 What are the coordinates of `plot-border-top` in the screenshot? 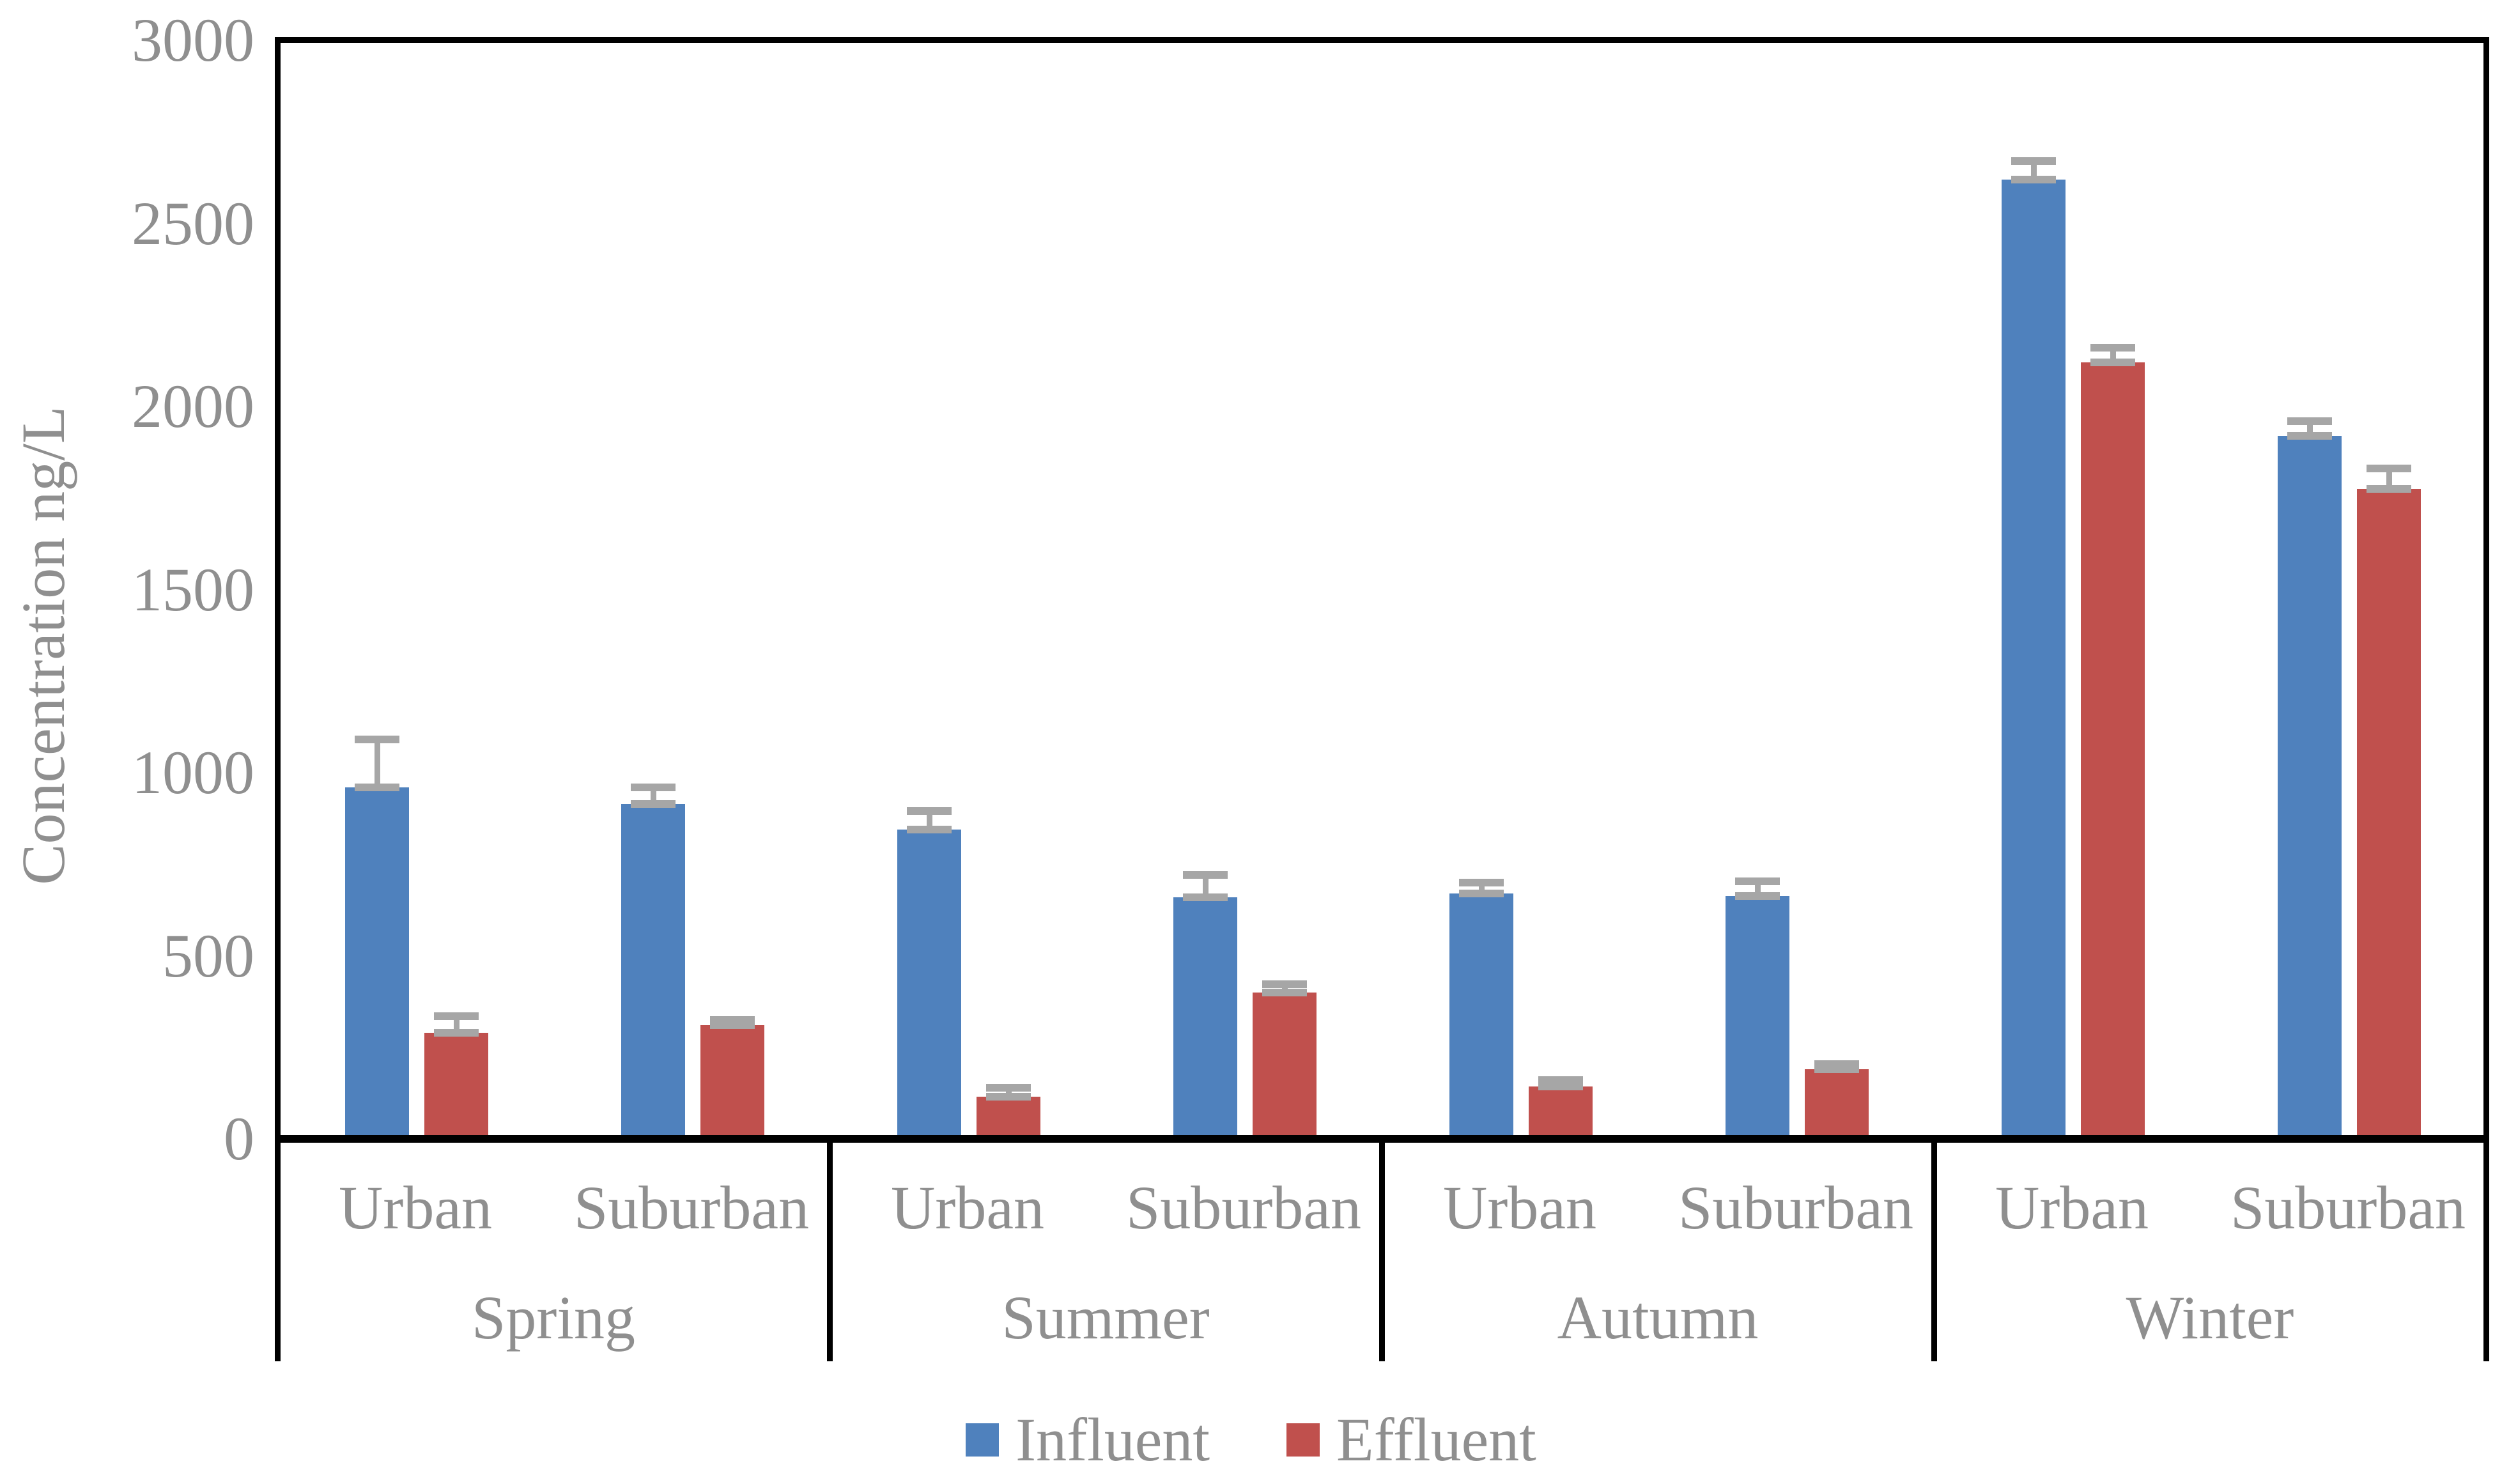 It's located at (1382, 40).